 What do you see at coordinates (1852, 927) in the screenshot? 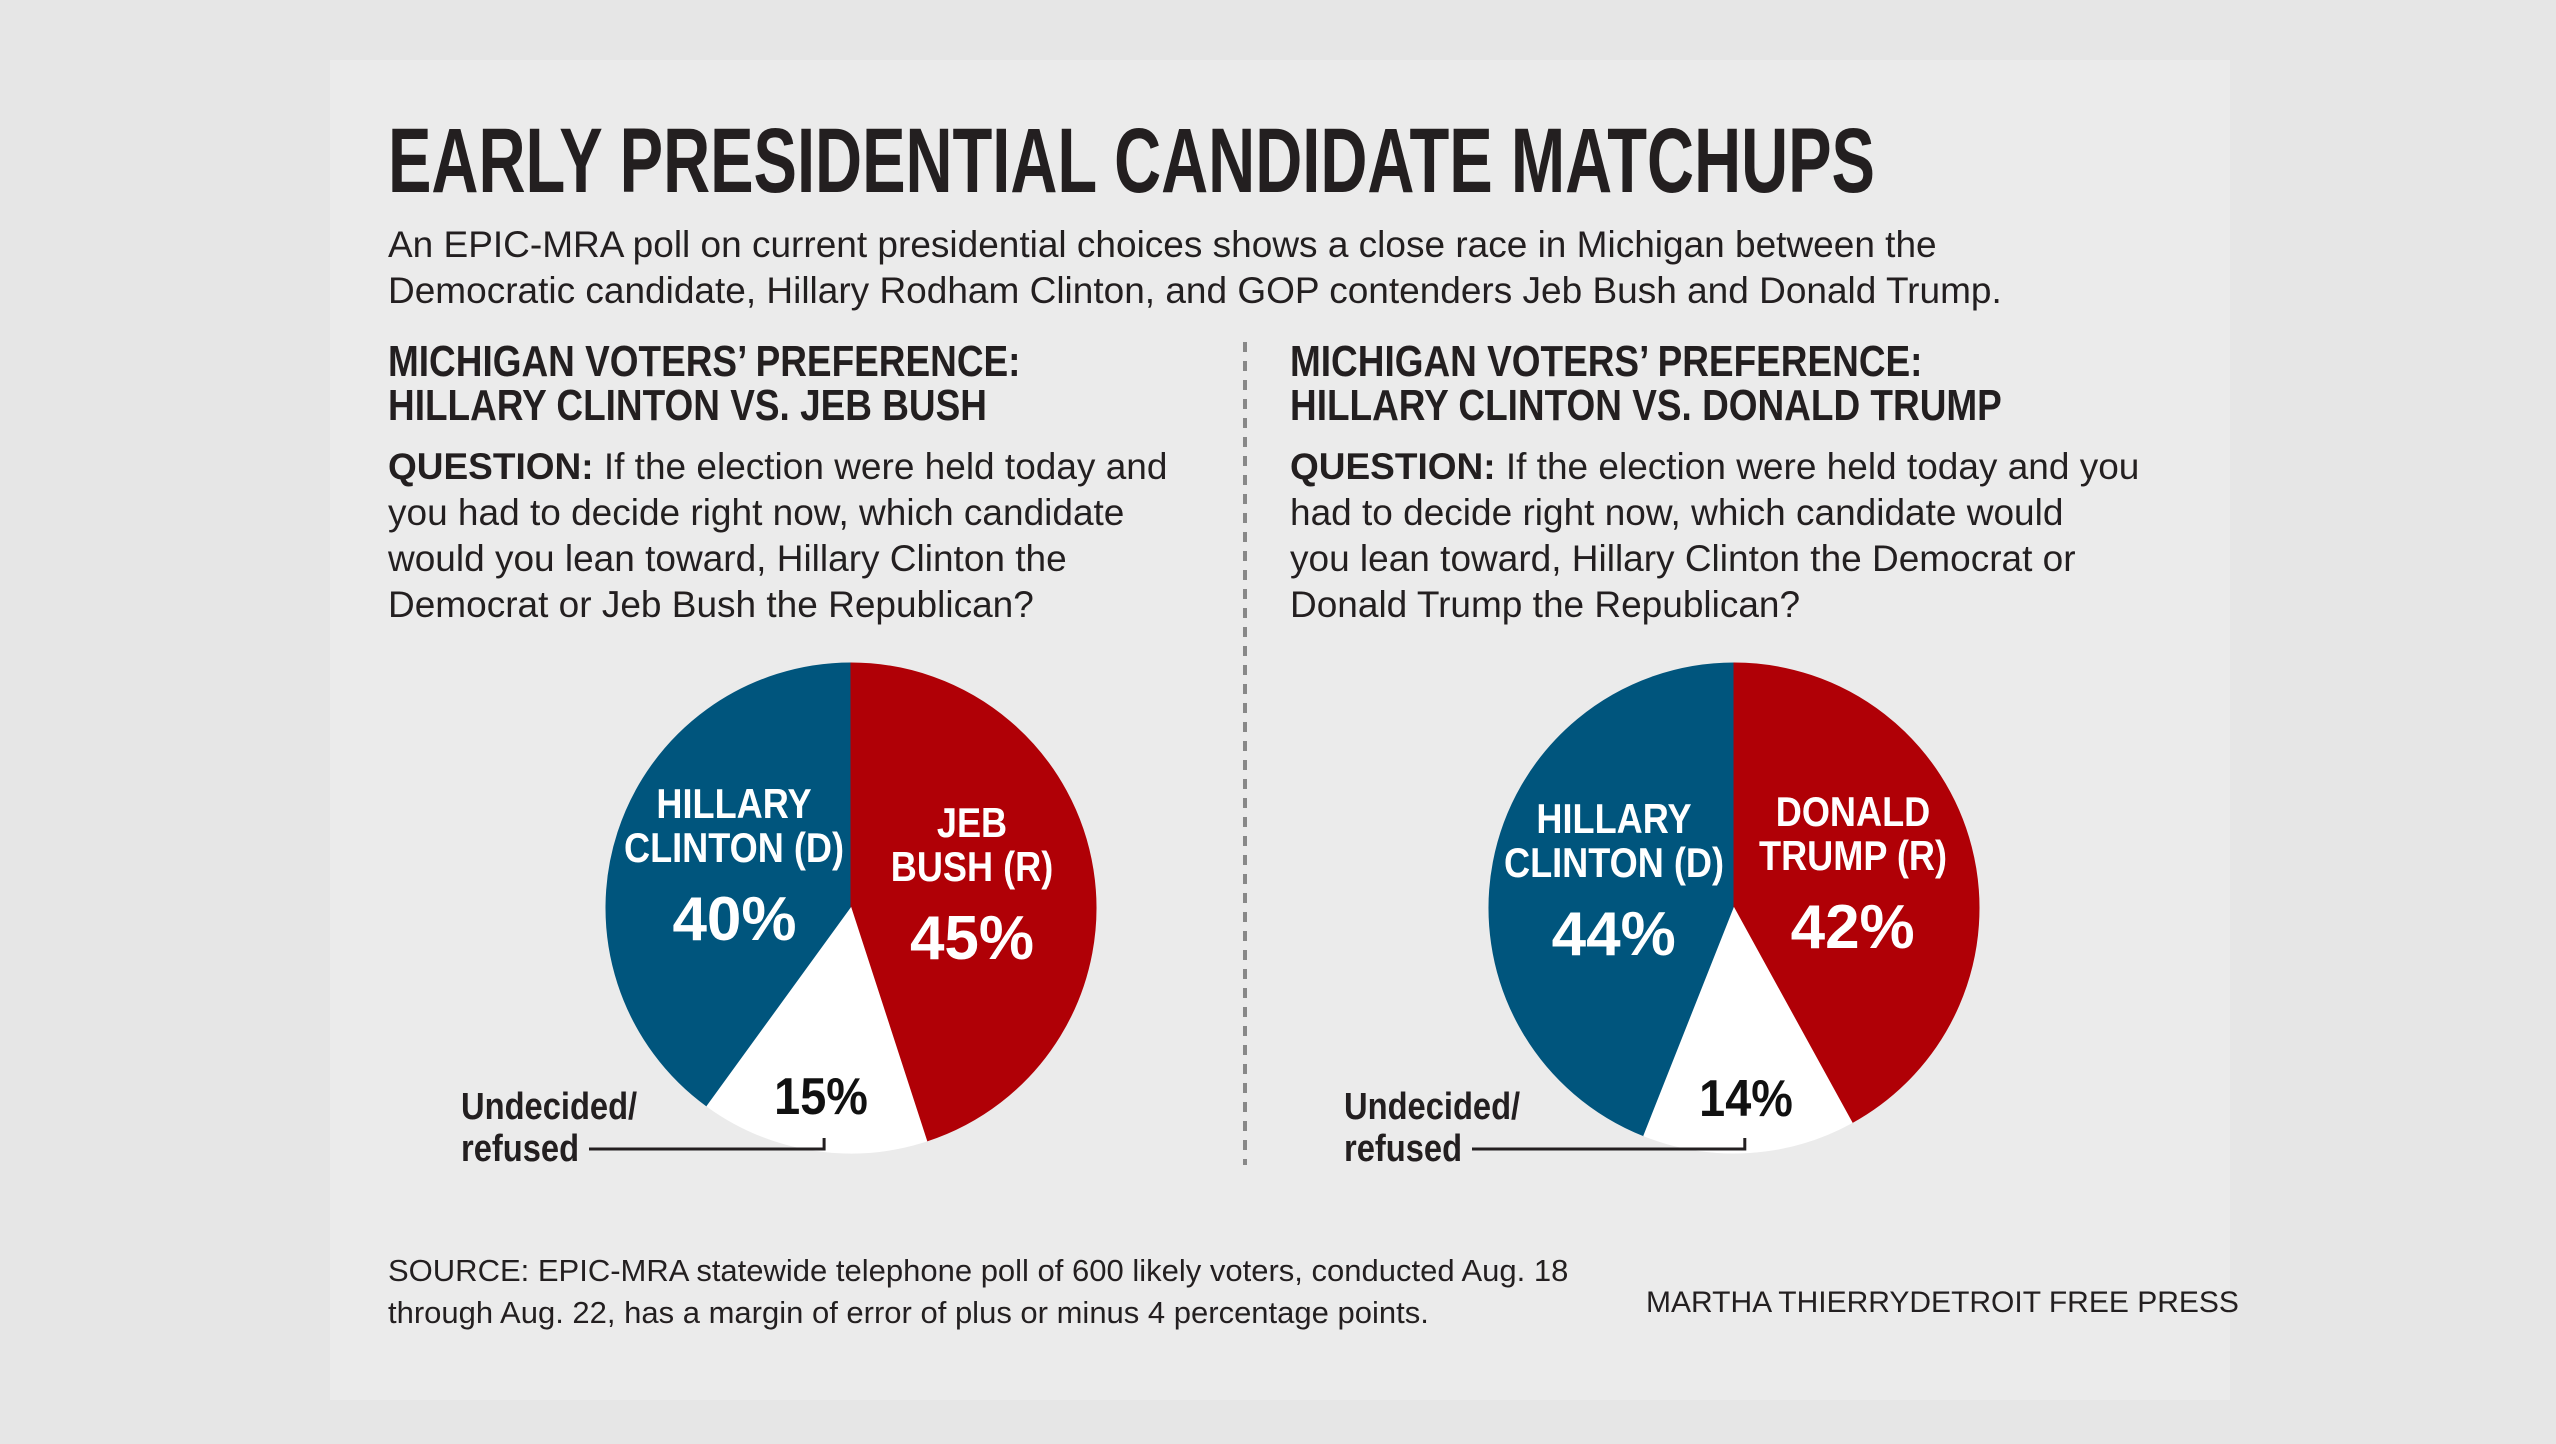
I see `value-label: 42%` at bounding box center [1852, 927].